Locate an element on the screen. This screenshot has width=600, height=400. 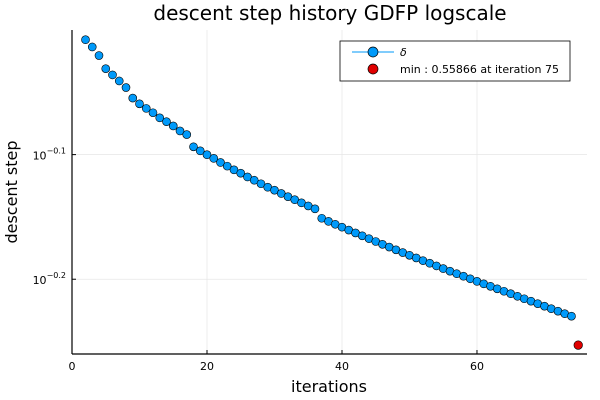
chart-title: descent step history GDFP logscale is located at coordinates (329, 13).